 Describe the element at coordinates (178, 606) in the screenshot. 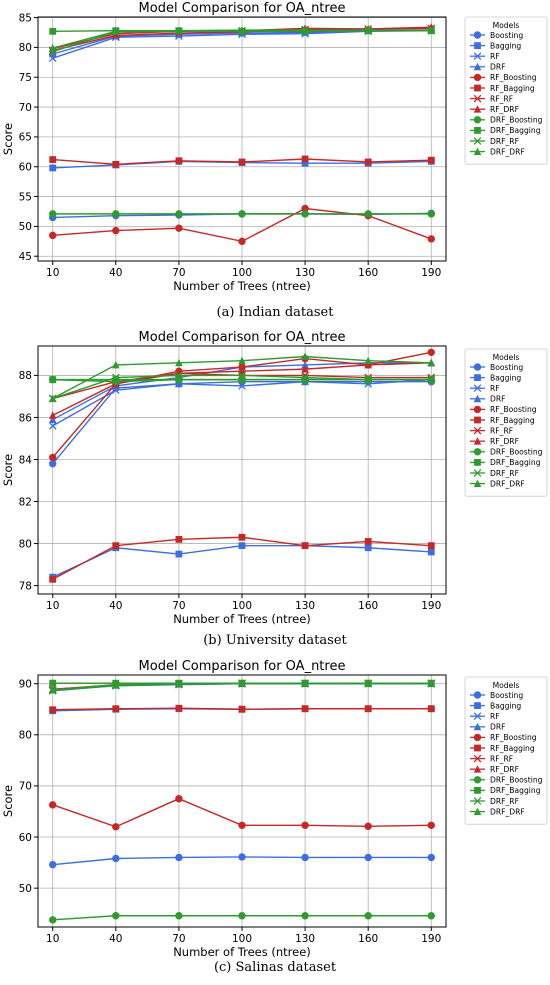

I see `x-tick-label: 70` at that location.